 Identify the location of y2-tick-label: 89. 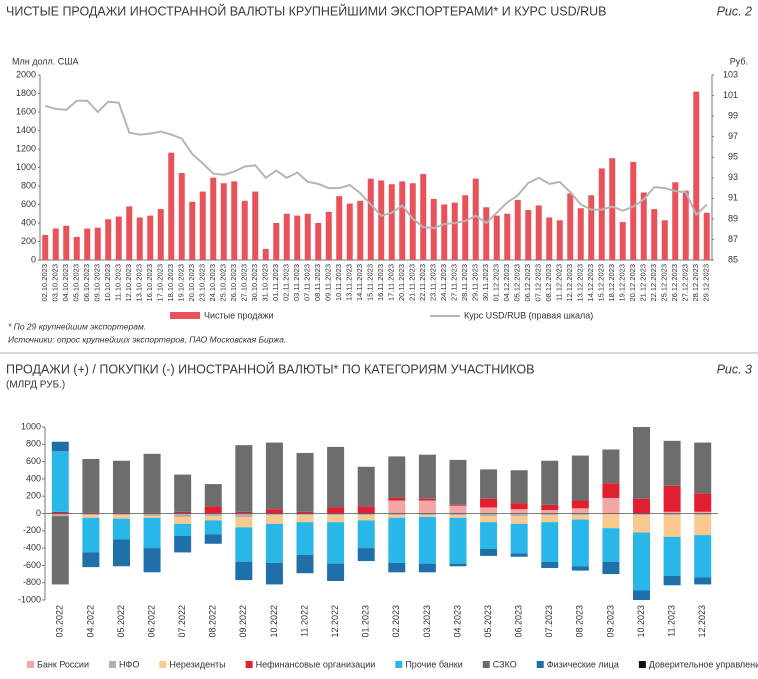
(733, 218).